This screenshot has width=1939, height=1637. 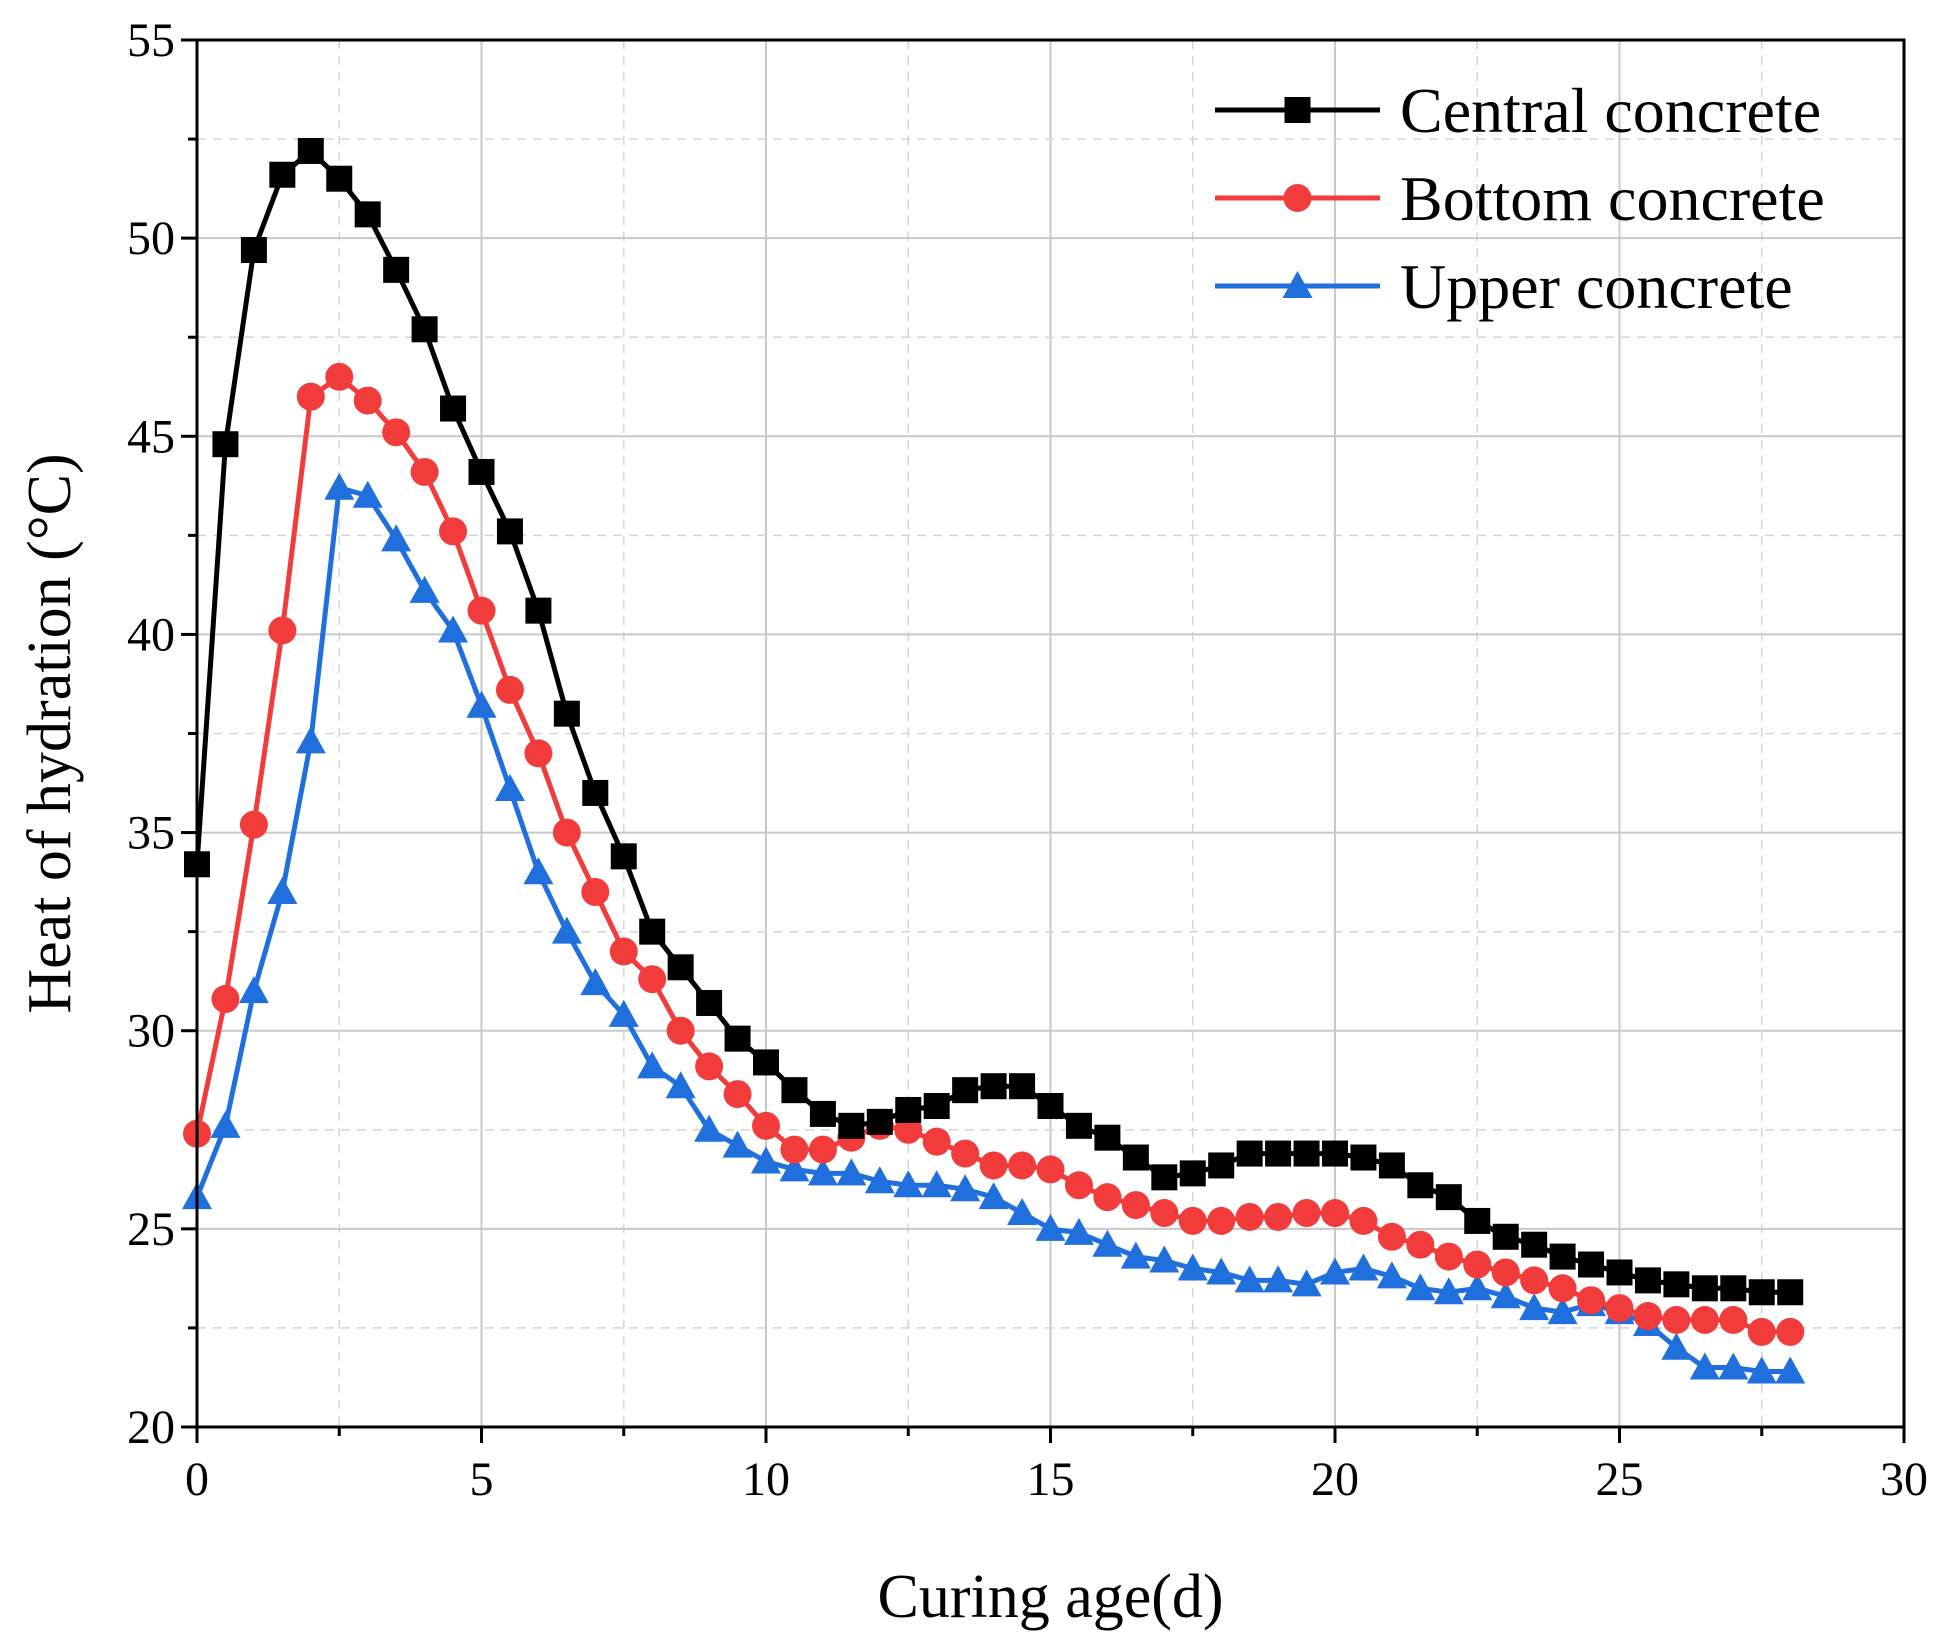 I want to click on x-axis-title: Curing age(d), so click(x=1050, y=1597).